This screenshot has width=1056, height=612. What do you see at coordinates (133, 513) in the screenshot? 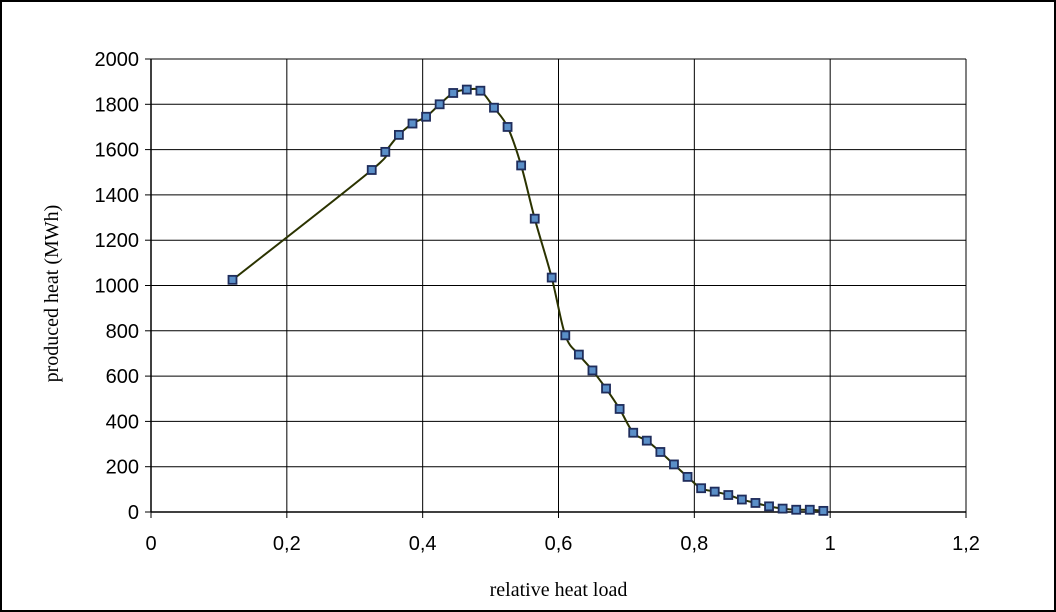
I see `y-tick-label: 0` at bounding box center [133, 513].